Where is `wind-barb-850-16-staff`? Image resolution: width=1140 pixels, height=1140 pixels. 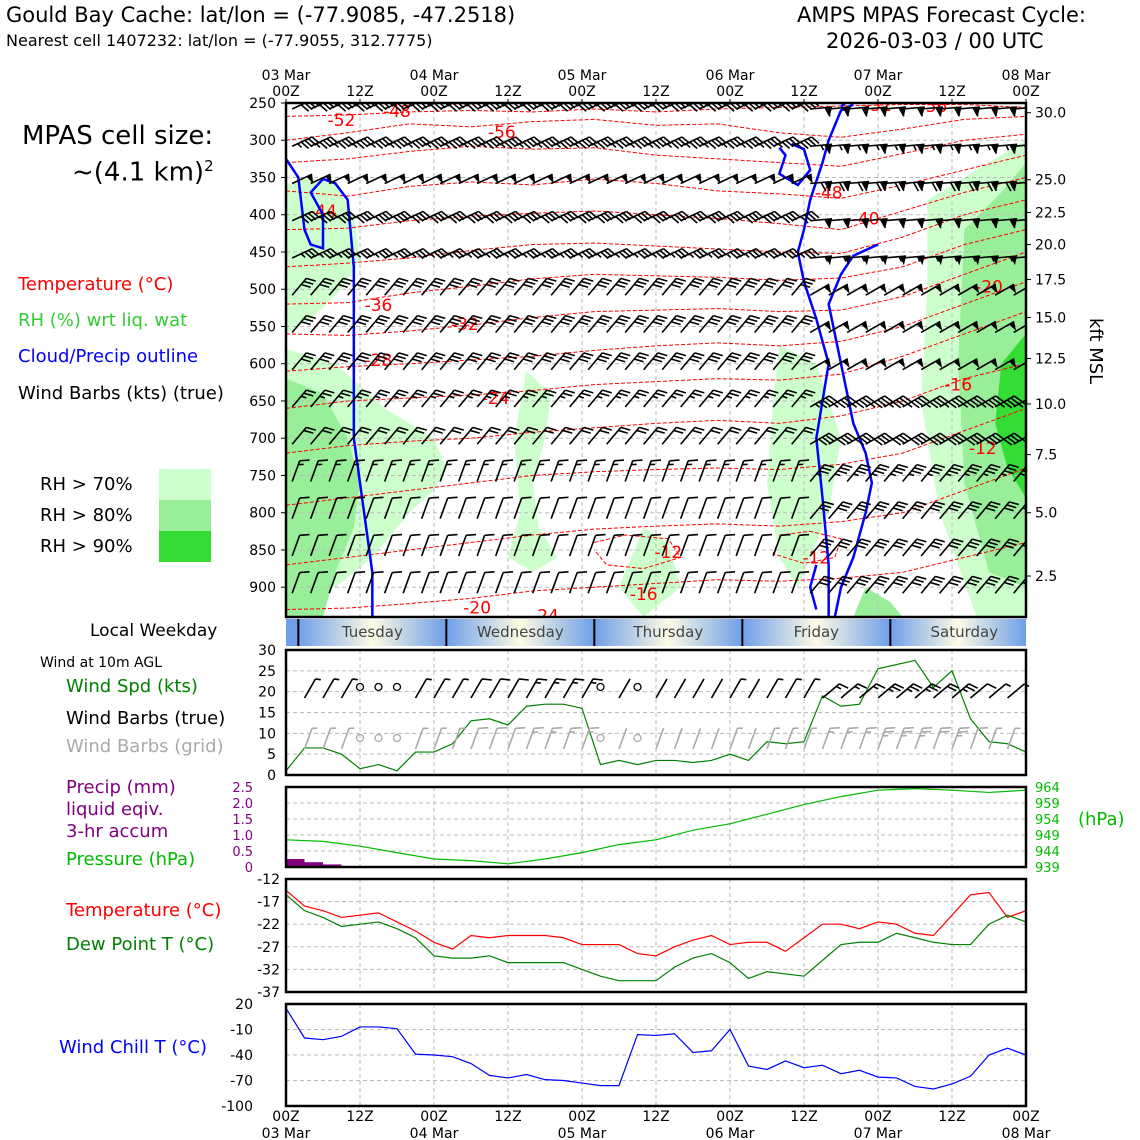
wind-barb-850-16-staff is located at coordinates (388, 546).